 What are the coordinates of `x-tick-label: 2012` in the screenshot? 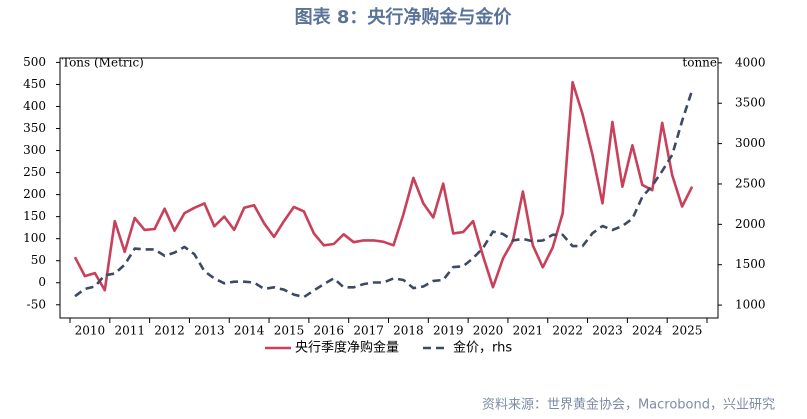 It's located at (169, 331).